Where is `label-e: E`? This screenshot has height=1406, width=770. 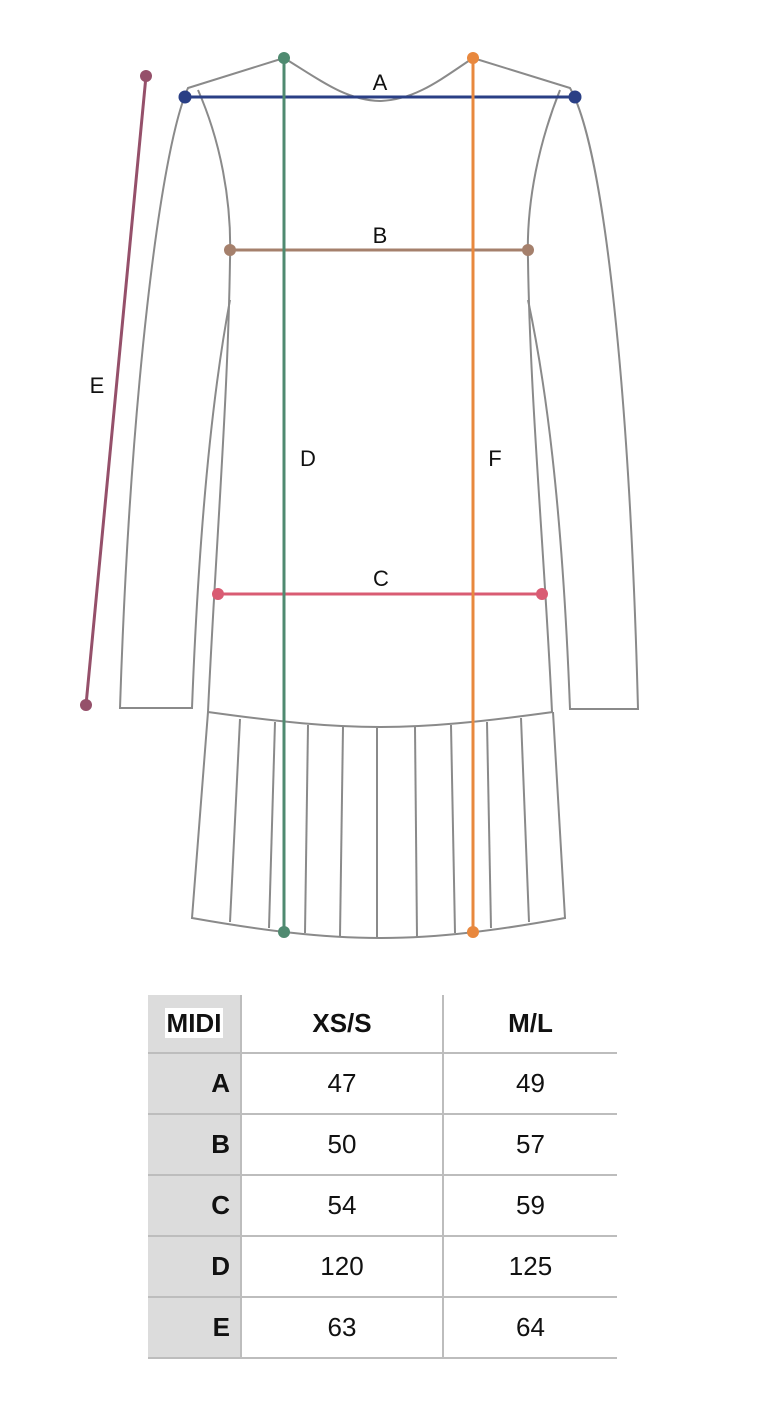 label-e: E is located at coordinates (97, 385).